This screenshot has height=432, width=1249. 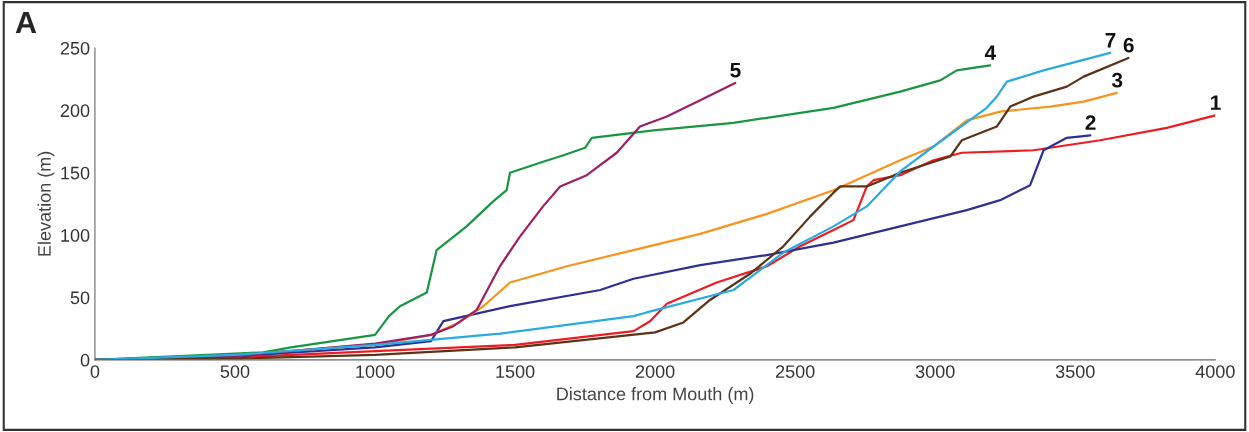 I want to click on series-label: 7, so click(x=1110, y=40).